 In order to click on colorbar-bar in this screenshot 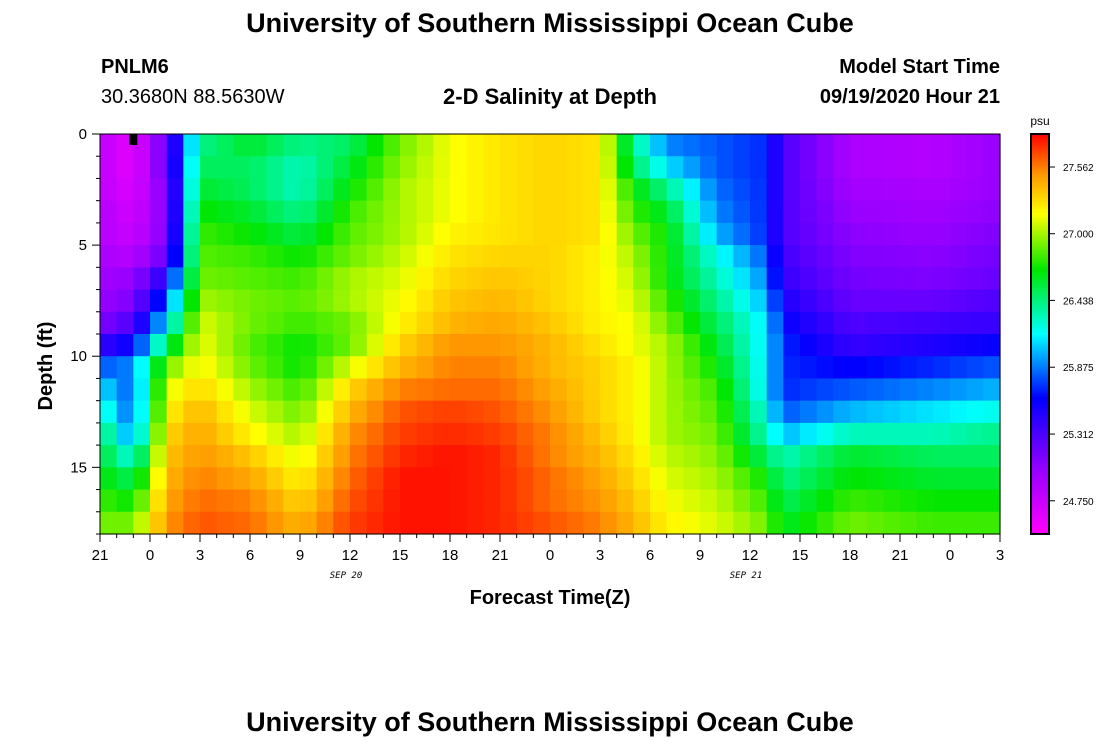, I will do `click(1040, 334)`.